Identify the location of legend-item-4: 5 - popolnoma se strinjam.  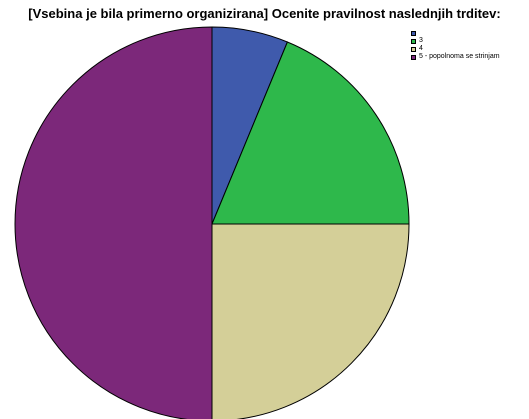
(455, 57).